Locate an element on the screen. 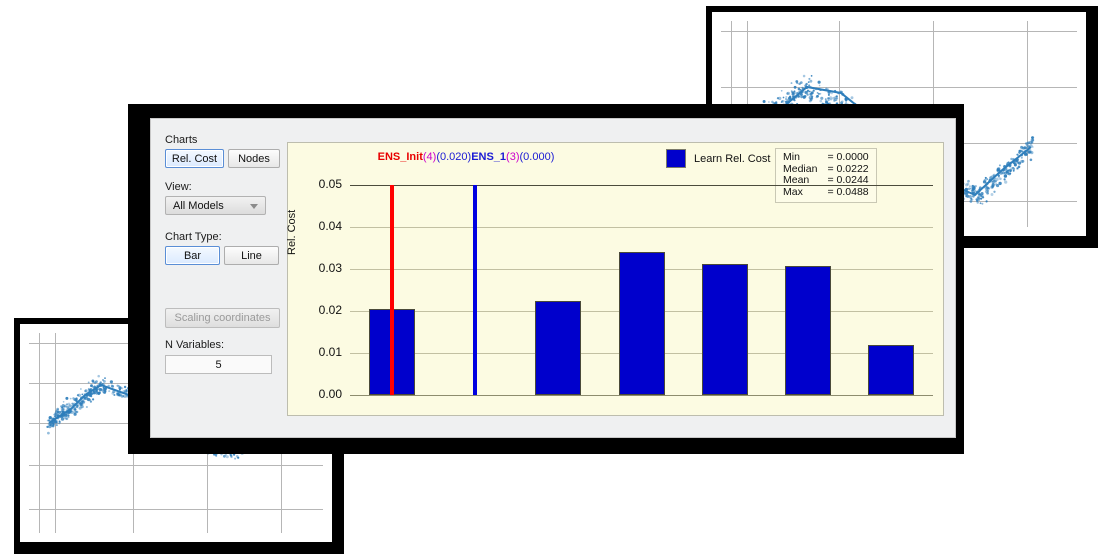  button-nodes: Nodes is located at coordinates (254, 158).